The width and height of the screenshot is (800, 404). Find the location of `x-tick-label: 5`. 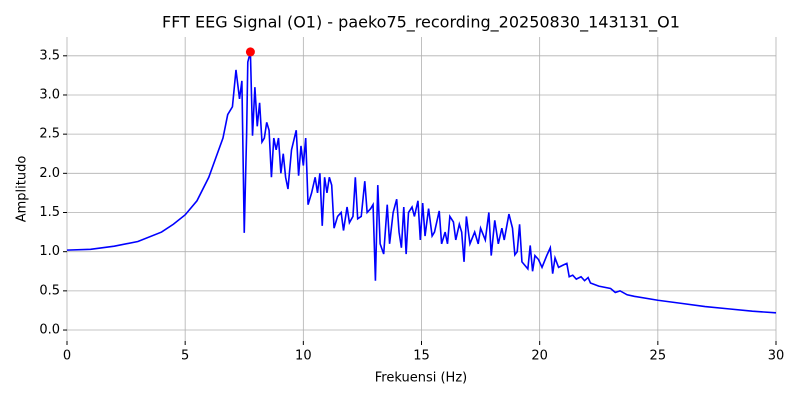

x-tick-label: 5 is located at coordinates (185, 356).